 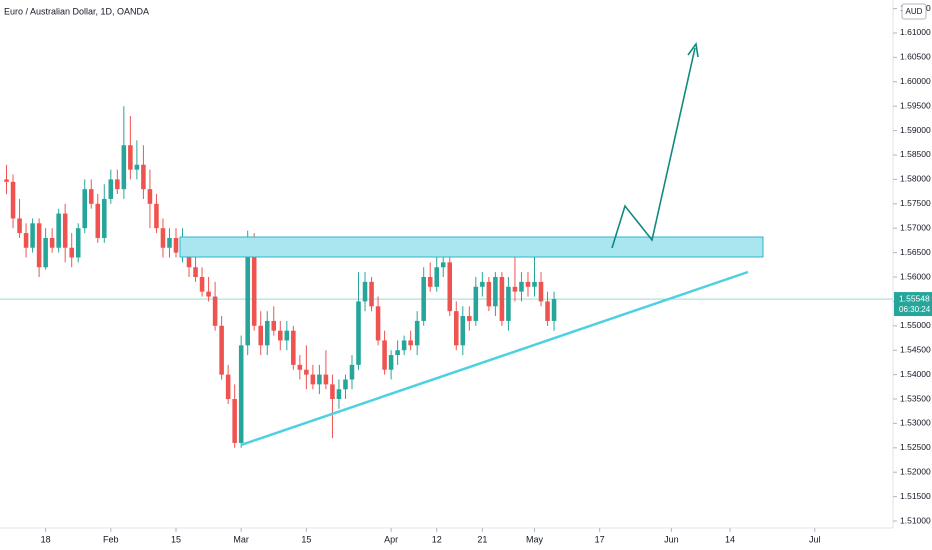 What do you see at coordinates (915, 520) in the screenshot?
I see `y-tick-label: 1.51000` at bounding box center [915, 520].